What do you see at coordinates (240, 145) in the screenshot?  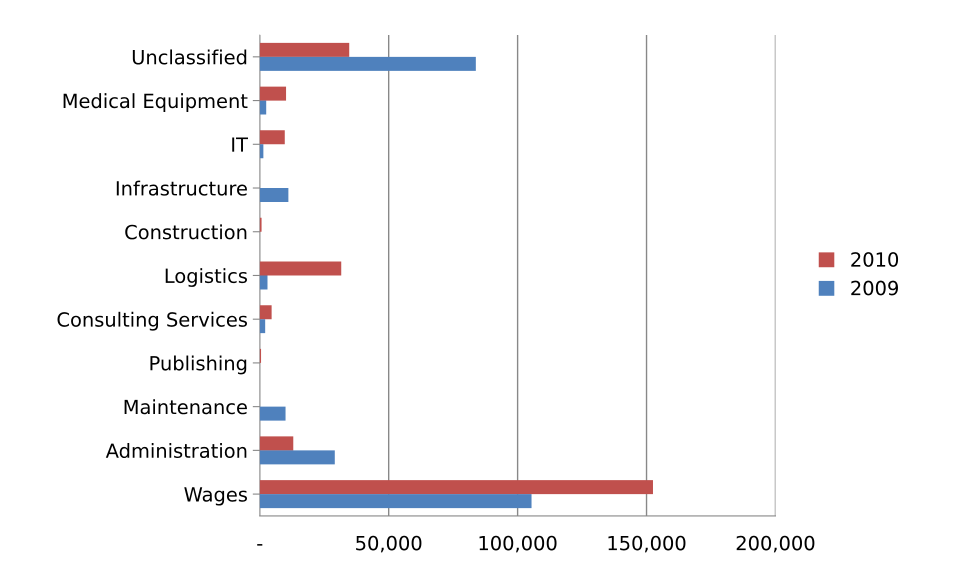 I see `y-tick-label: IT` at bounding box center [240, 145].